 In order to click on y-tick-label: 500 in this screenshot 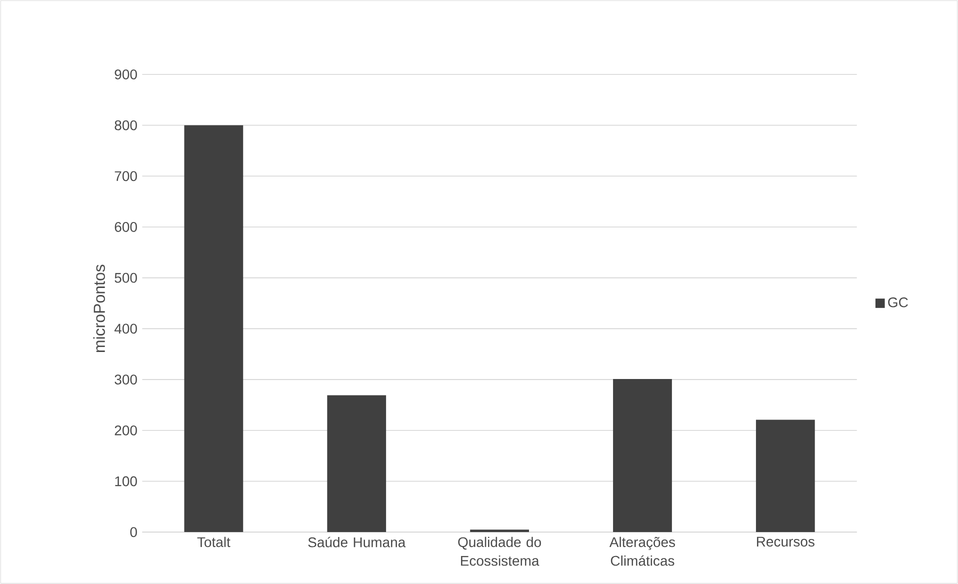, I will do `click(125, 277)`.